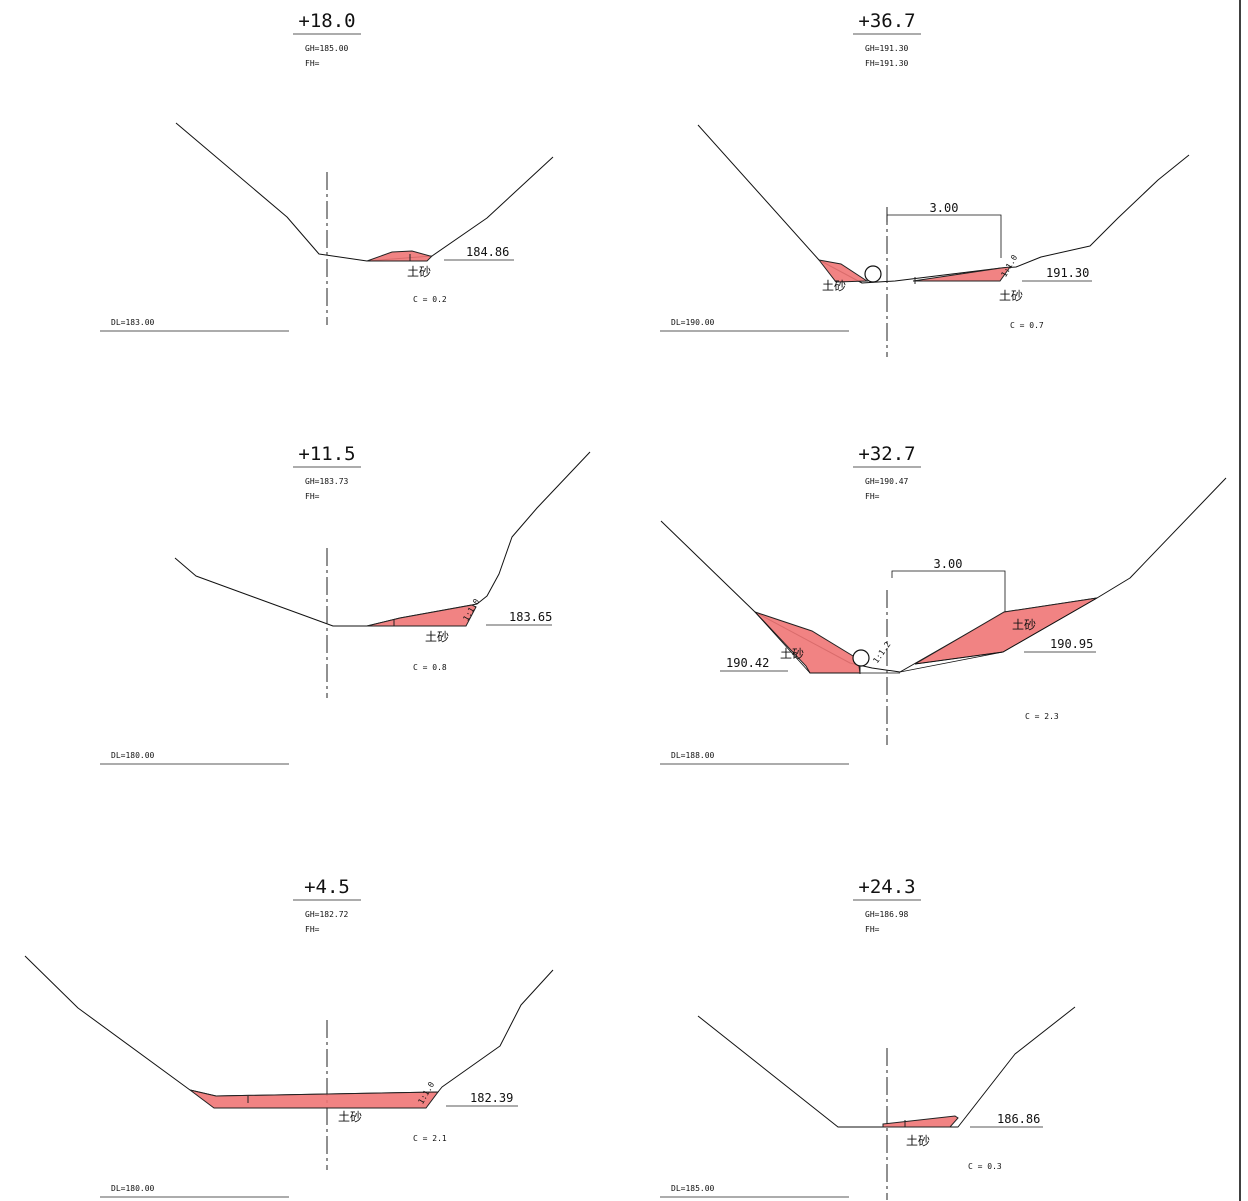 This screenshot has height=1201, width=1248. I want to click on elevation-label: 186.86, so click(1018, 1119).